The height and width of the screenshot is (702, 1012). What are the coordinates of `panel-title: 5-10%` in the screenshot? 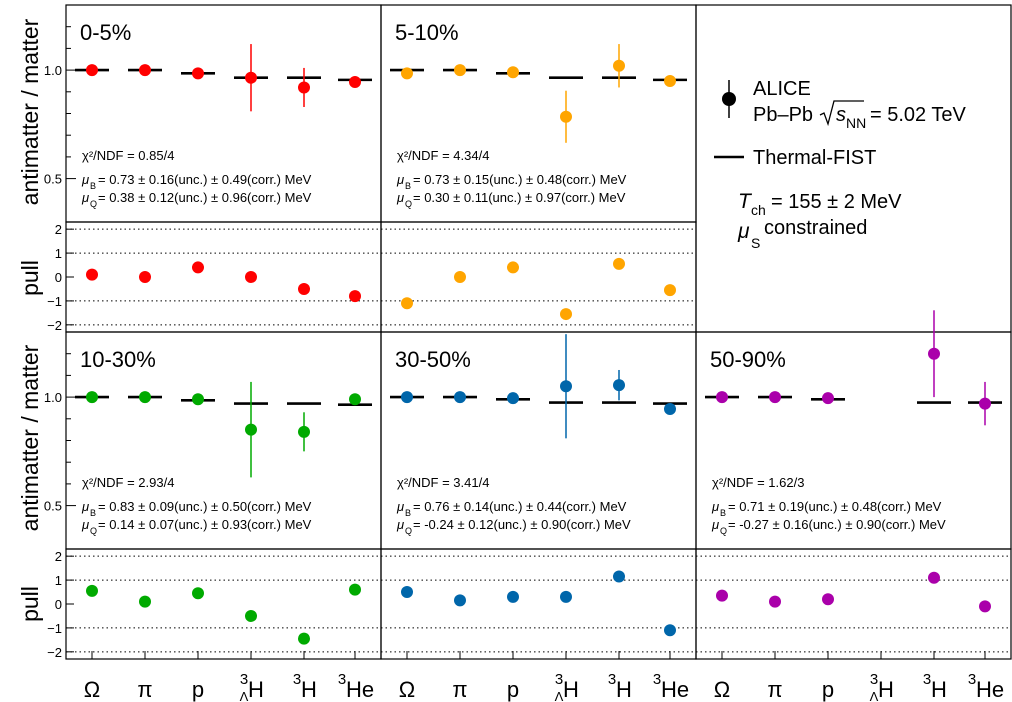 It's located at (427, 32).